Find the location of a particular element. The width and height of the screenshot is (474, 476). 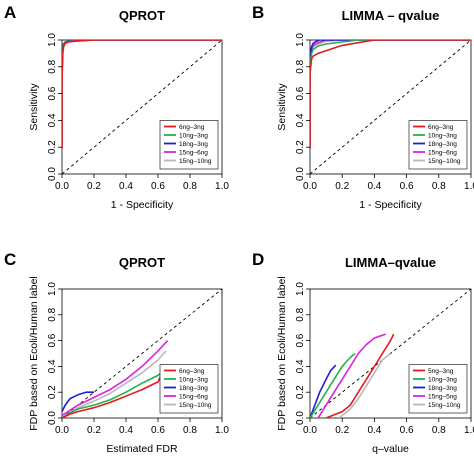

panel-letter: B is located at coordinates (258, 12).